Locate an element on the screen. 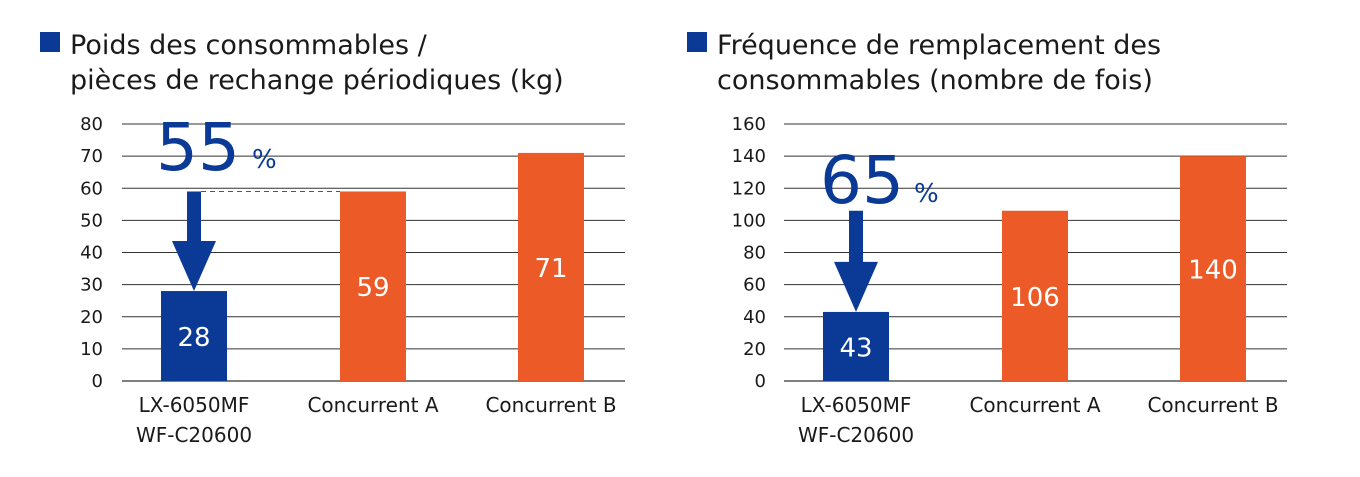 Image resolution: width=1360 pixels, height=477 pixels. bar-value-label: 43 is located at coordinates (855, 348).